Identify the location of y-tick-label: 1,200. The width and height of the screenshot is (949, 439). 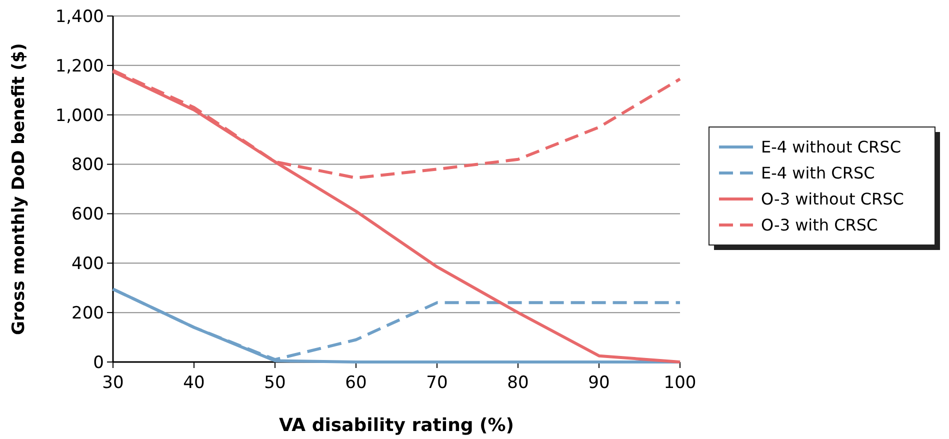
(79, 66).